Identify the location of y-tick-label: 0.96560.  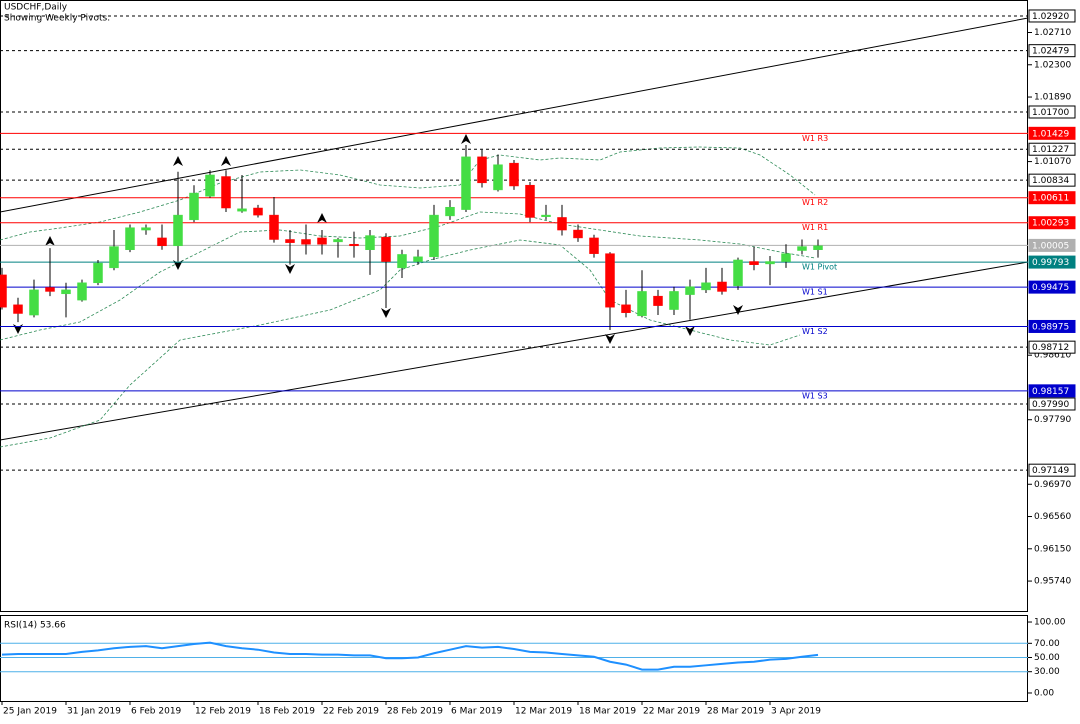
(1052, 517).